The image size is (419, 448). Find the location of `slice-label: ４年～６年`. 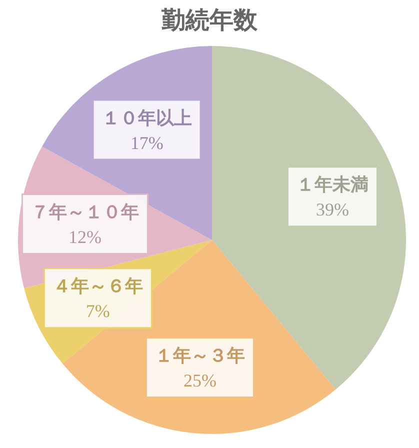

slice-label: ４年～６年 is located at coordinates (97, 286).